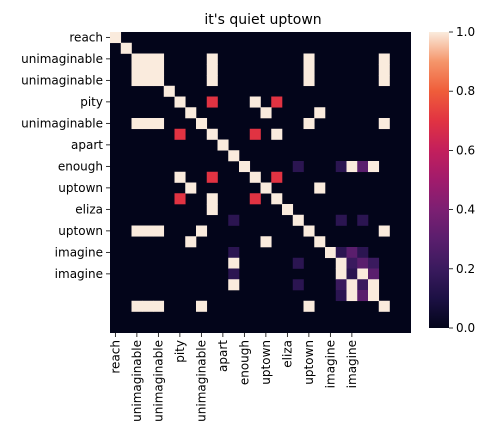 The width and height of the screenshot is (485, 442). What do you see at coordinates (223, 356) in the screenshot?
I see `x-tick-label: apart` at bounding box center [223, 356].